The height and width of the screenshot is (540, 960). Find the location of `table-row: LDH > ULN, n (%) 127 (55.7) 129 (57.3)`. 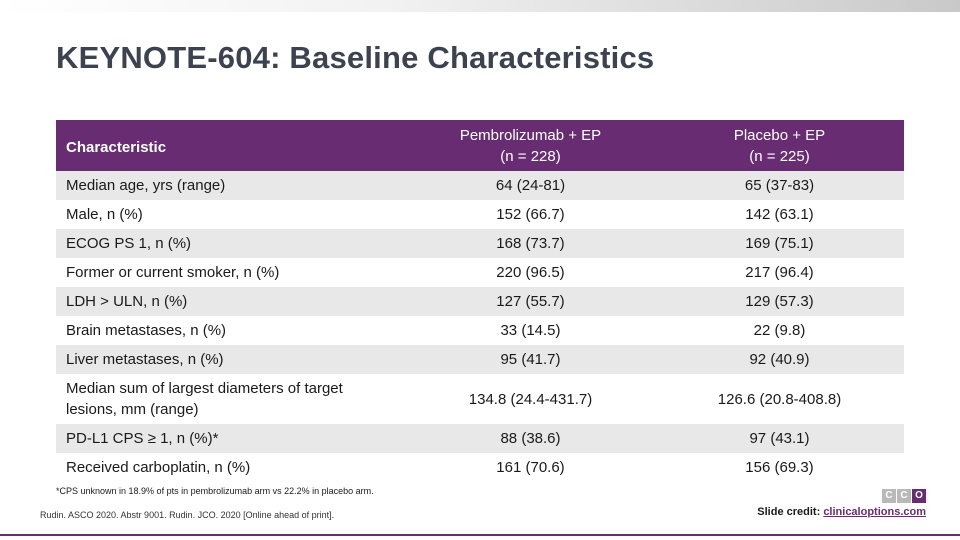

table-row: LDH > ULN, n (%) 127 (55.7) 129 (57.3) is located at coordinates (480, 301).